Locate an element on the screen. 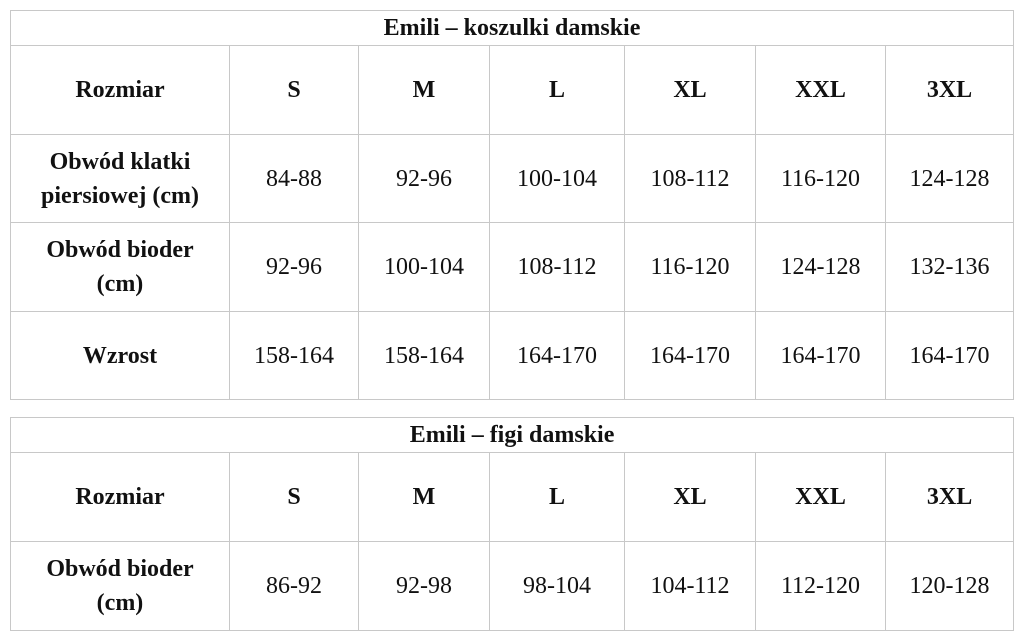 This screenshot has height=633, width=1024. table-cell: 92-98 is located at coordinates (424, 586).